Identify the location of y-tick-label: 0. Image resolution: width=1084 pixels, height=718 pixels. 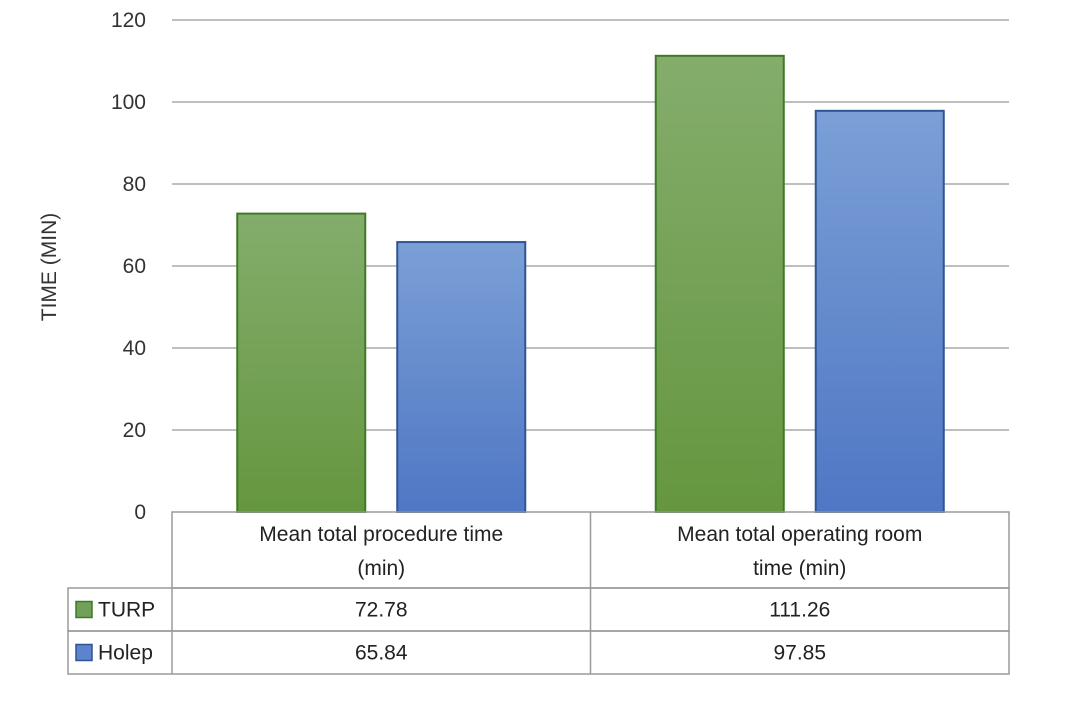
(140, 512).